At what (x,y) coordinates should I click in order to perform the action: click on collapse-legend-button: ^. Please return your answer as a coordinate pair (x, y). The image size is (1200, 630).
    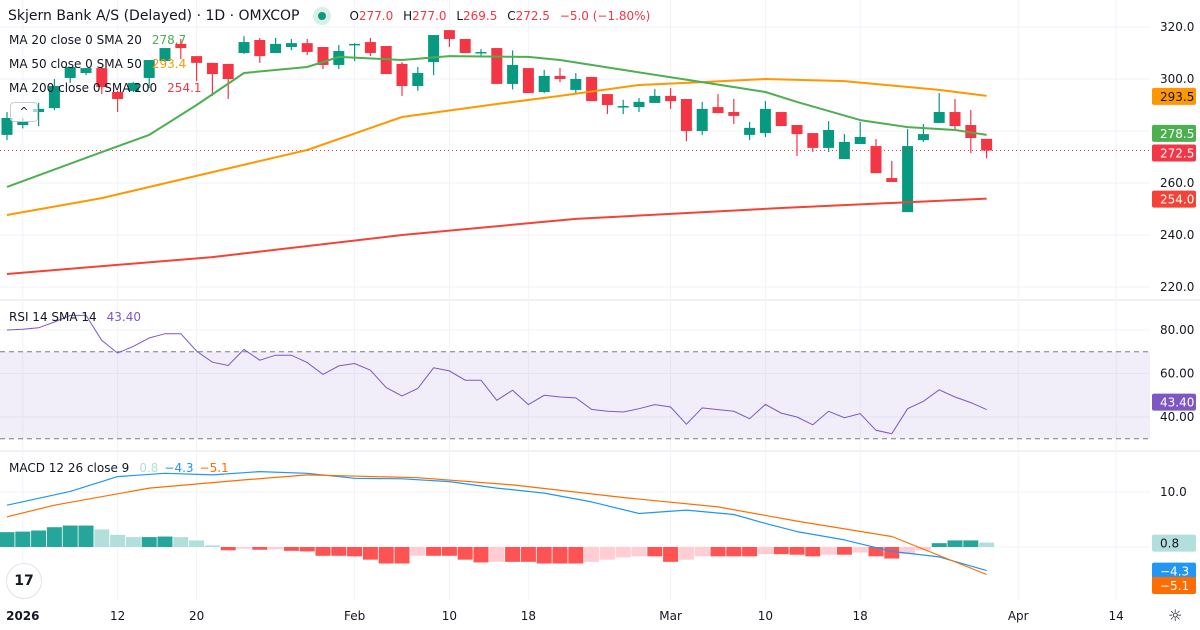
    Looking at the image, I should click on (24, 112).